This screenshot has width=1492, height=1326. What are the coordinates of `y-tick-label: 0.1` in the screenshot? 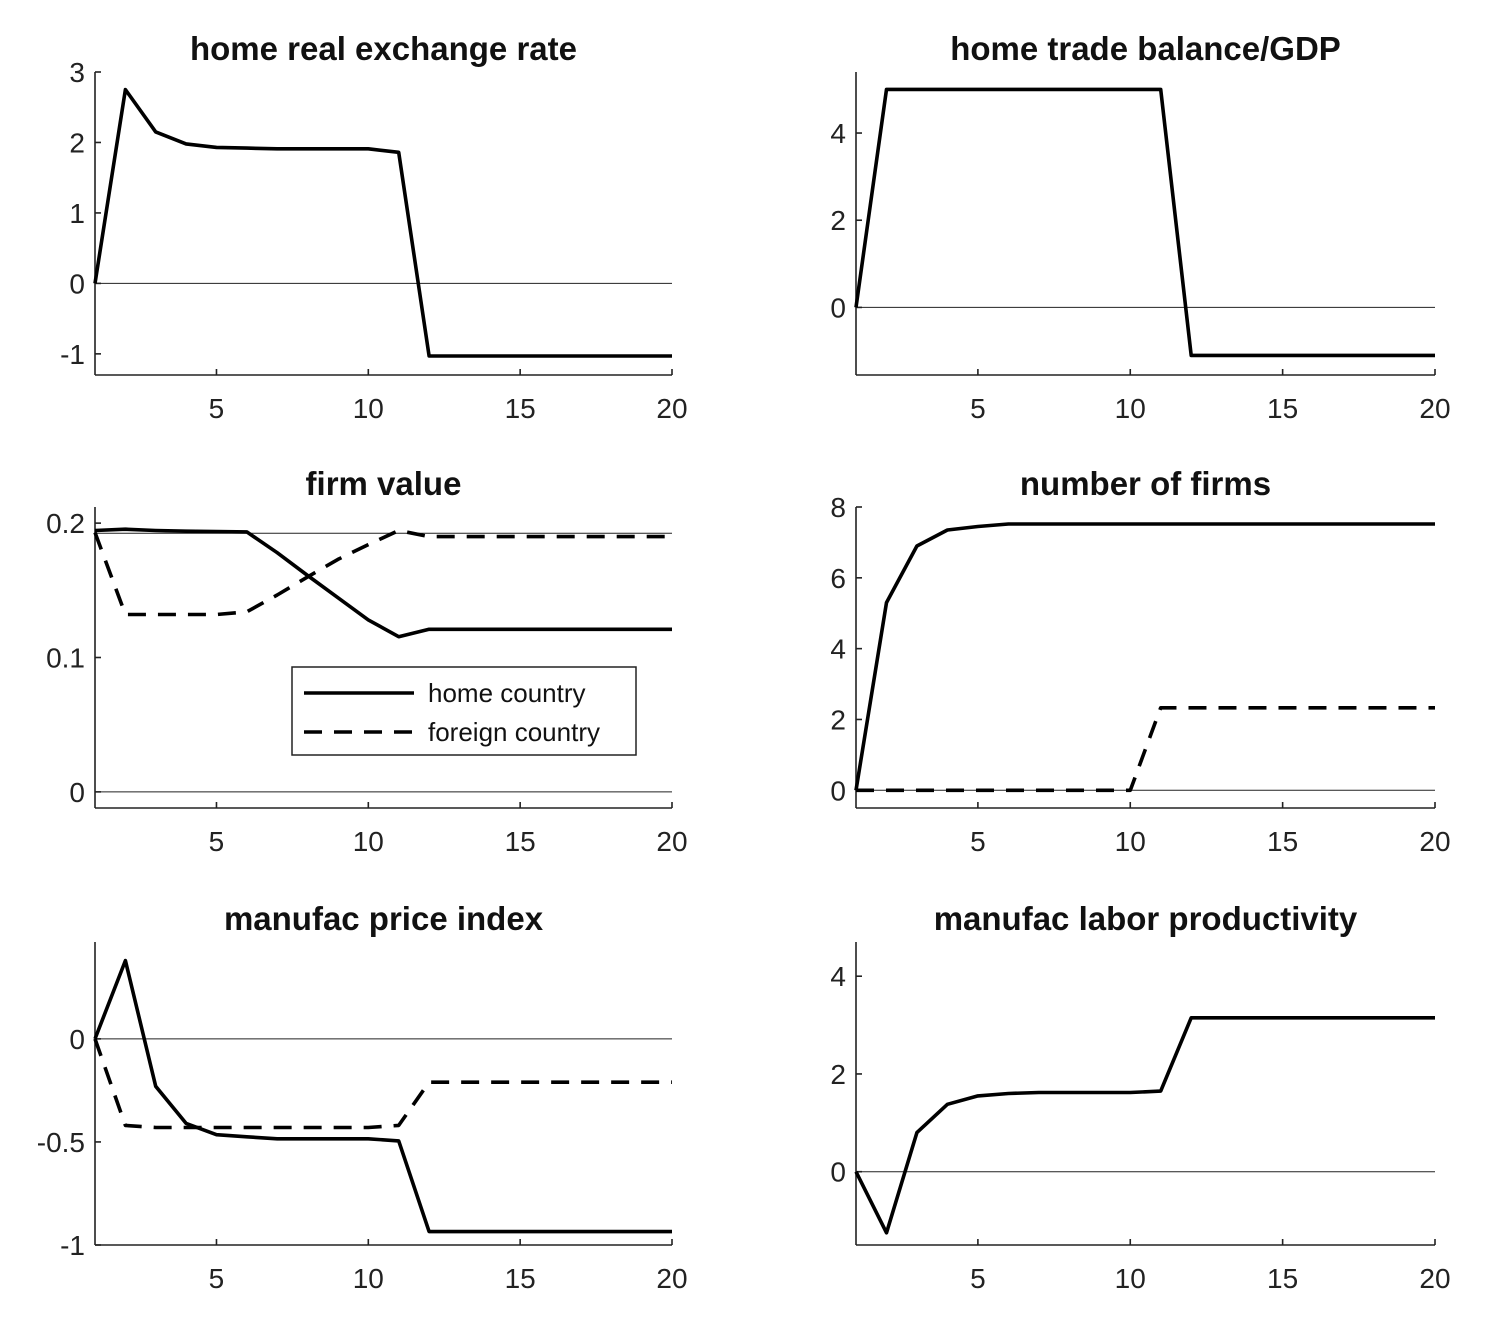 It's located at (65, 658).